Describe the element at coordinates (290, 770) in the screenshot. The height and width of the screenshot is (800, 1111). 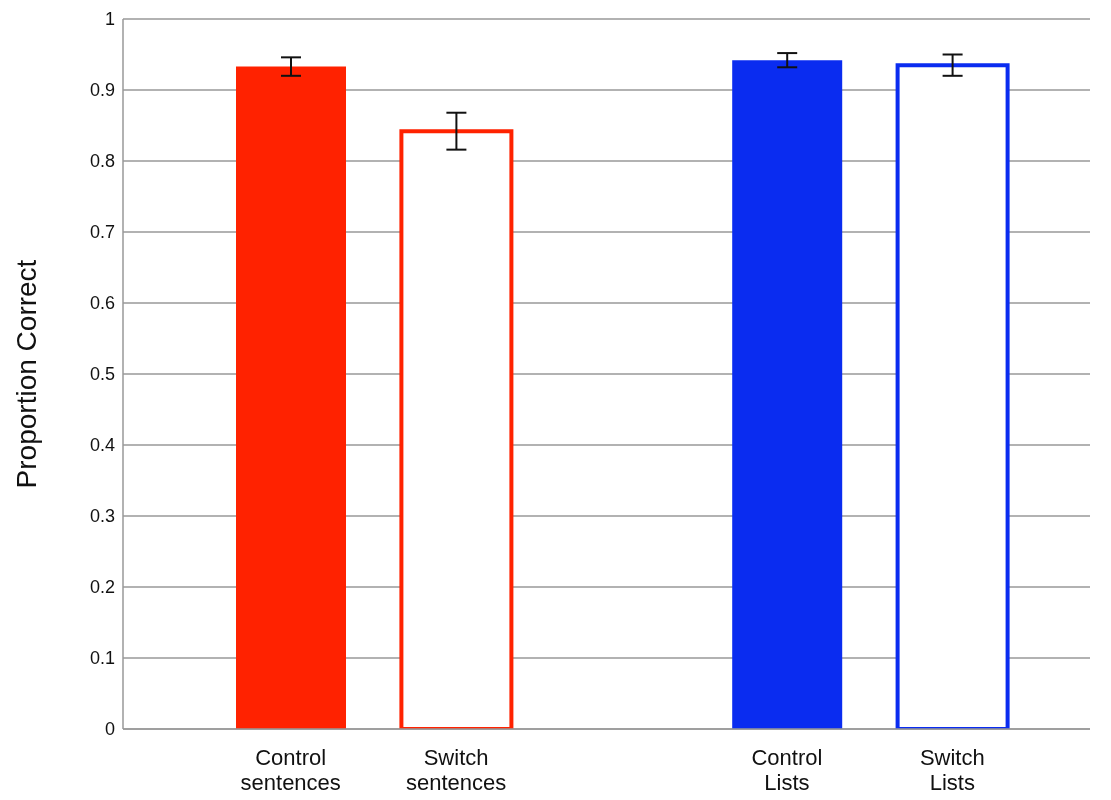
I see `x-tick-label: Control sentences` at that location.